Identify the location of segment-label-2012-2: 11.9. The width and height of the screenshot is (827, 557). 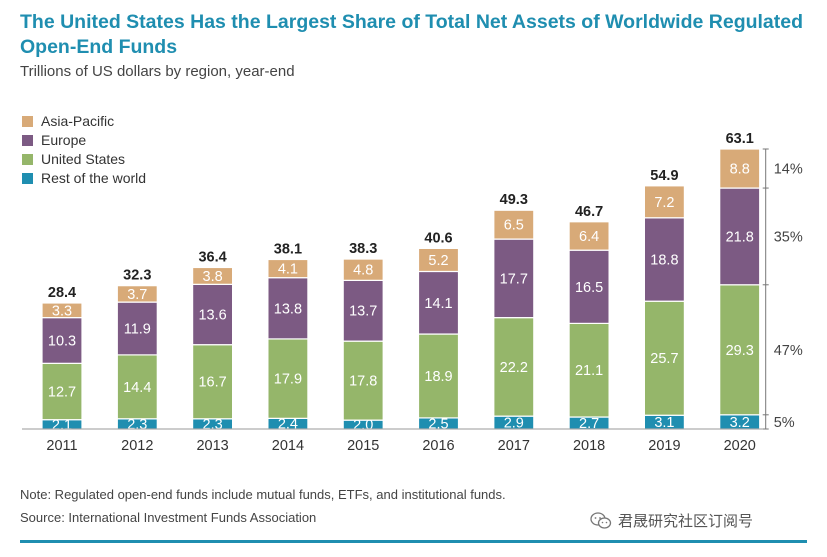
(137, 329).